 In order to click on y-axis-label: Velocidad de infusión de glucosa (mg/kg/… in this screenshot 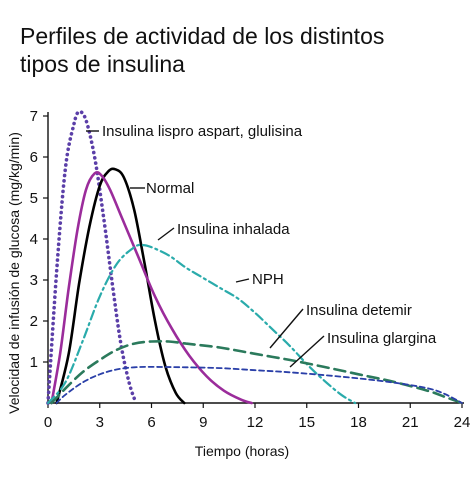, I will do `click(14, 273)`.